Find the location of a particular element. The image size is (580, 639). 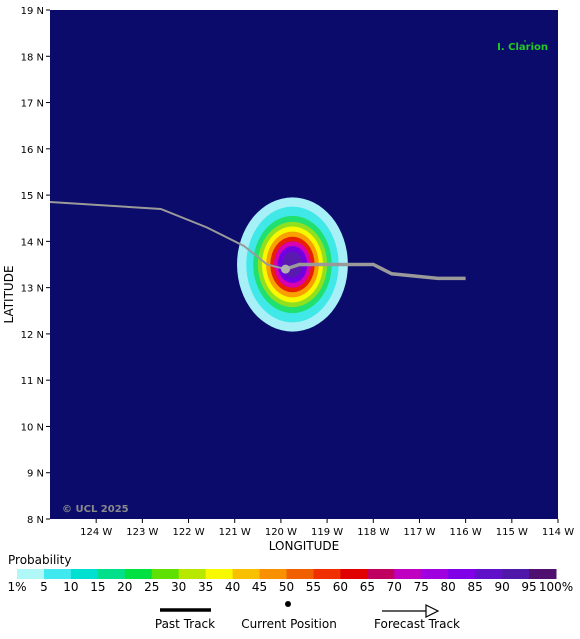

legend-tick-label: 35 is located at coordinates (205, 587).